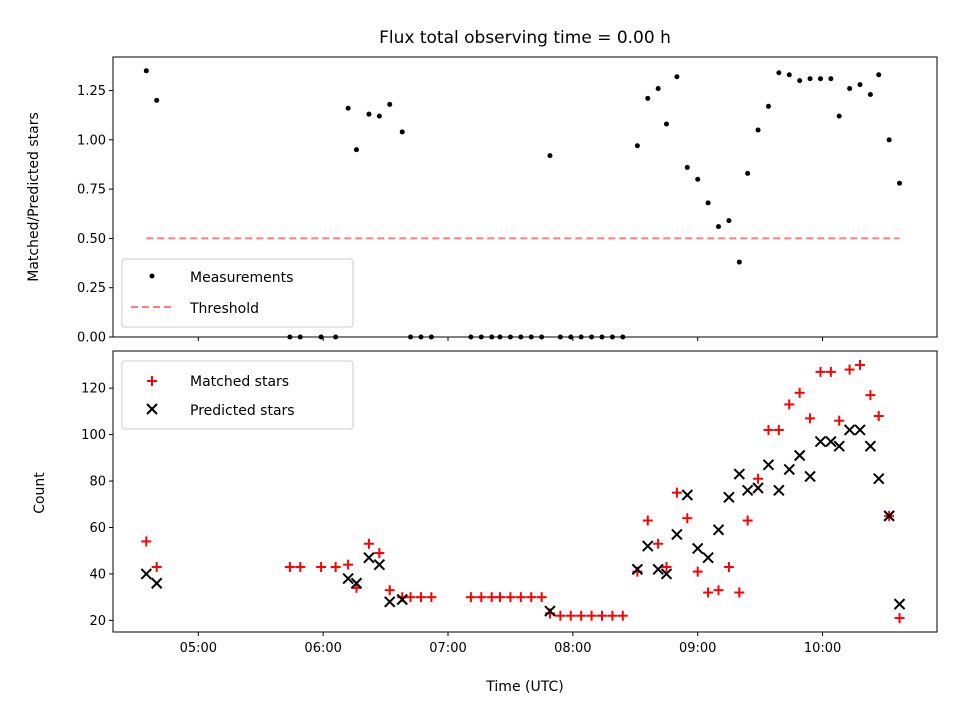 The image size is (960, 720). Describe the element at coordinates (241, 278) in the screenshot. I see `legend-measurements-label: Measurements` at that location.